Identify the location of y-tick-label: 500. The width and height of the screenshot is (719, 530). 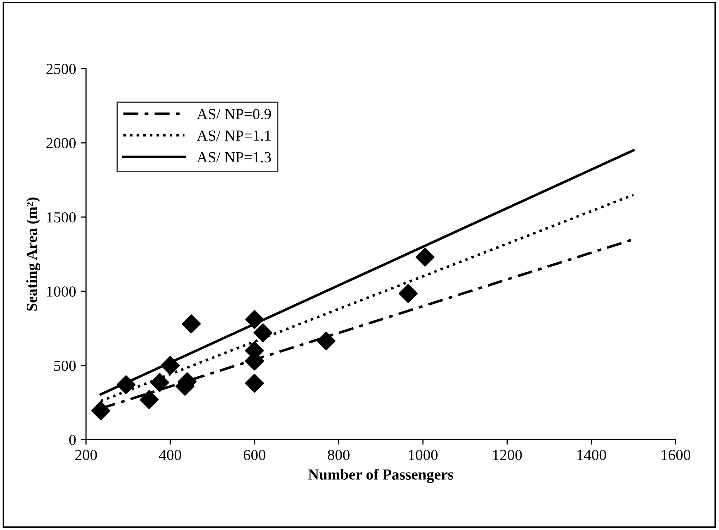
(65, 366).